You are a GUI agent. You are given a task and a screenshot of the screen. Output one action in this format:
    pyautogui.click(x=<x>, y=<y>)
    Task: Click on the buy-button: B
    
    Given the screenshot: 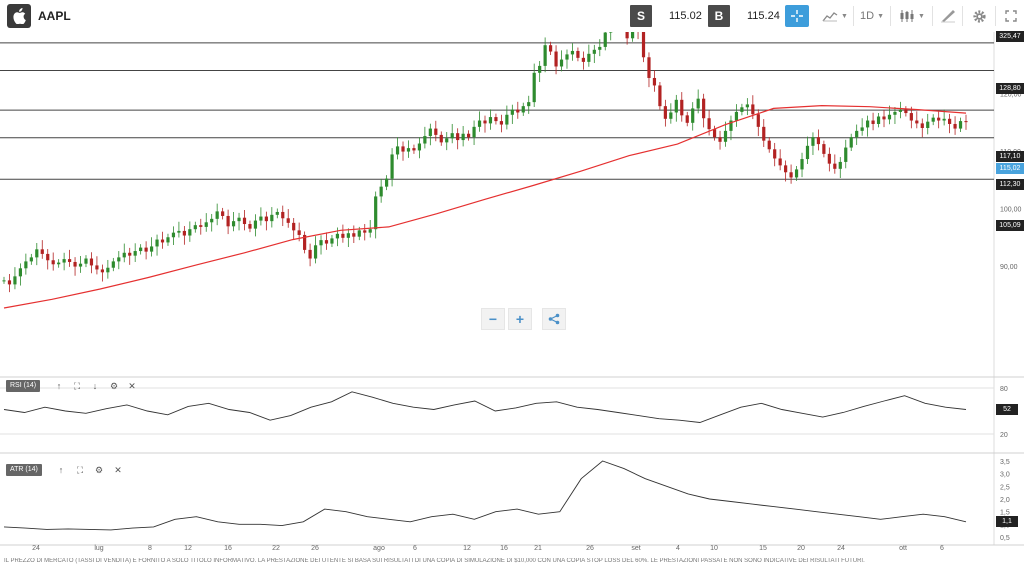 What is the action you would take?
    pyautogui.click(x=719, y=16)
    